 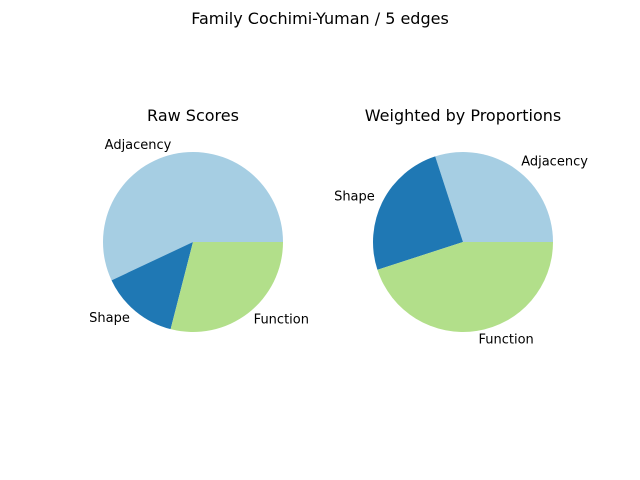 I want to click on pie-slices-raw-scores, so click(x=193, y=242).